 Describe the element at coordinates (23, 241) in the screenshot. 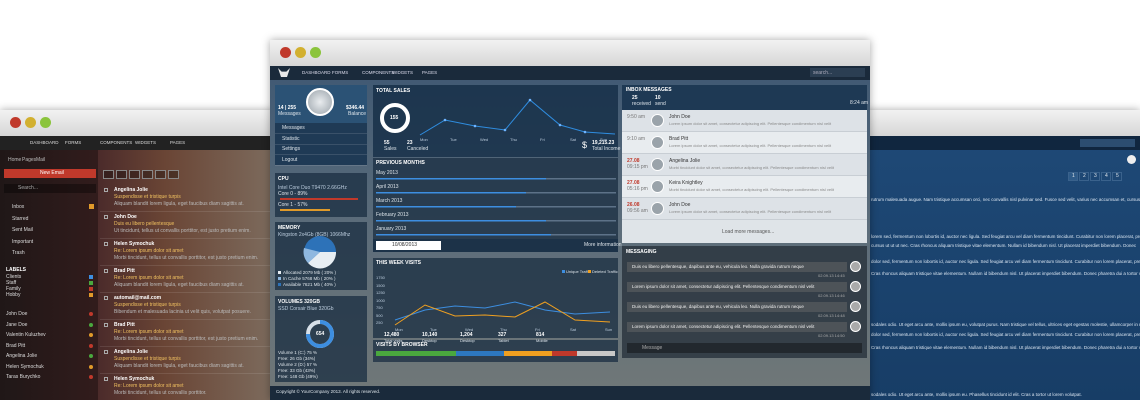

I see `folder: Important` at that location.